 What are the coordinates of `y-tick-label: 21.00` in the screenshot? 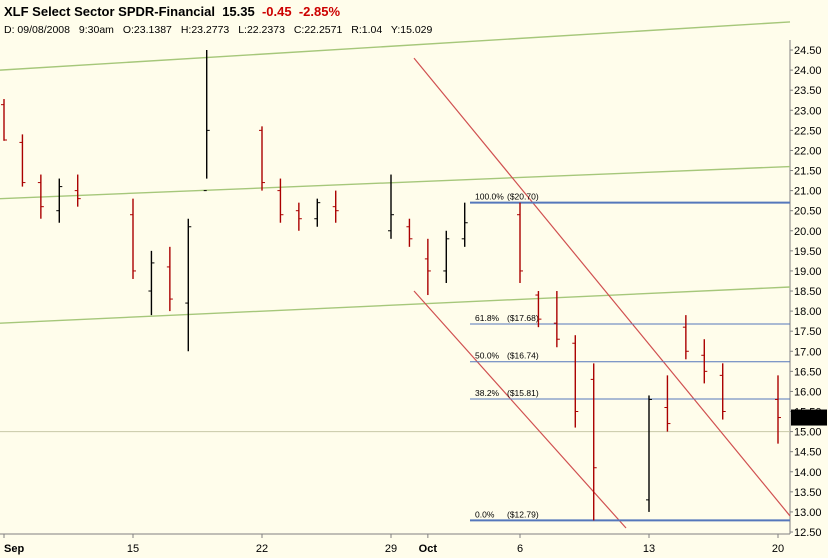 It's located at (808, 192).